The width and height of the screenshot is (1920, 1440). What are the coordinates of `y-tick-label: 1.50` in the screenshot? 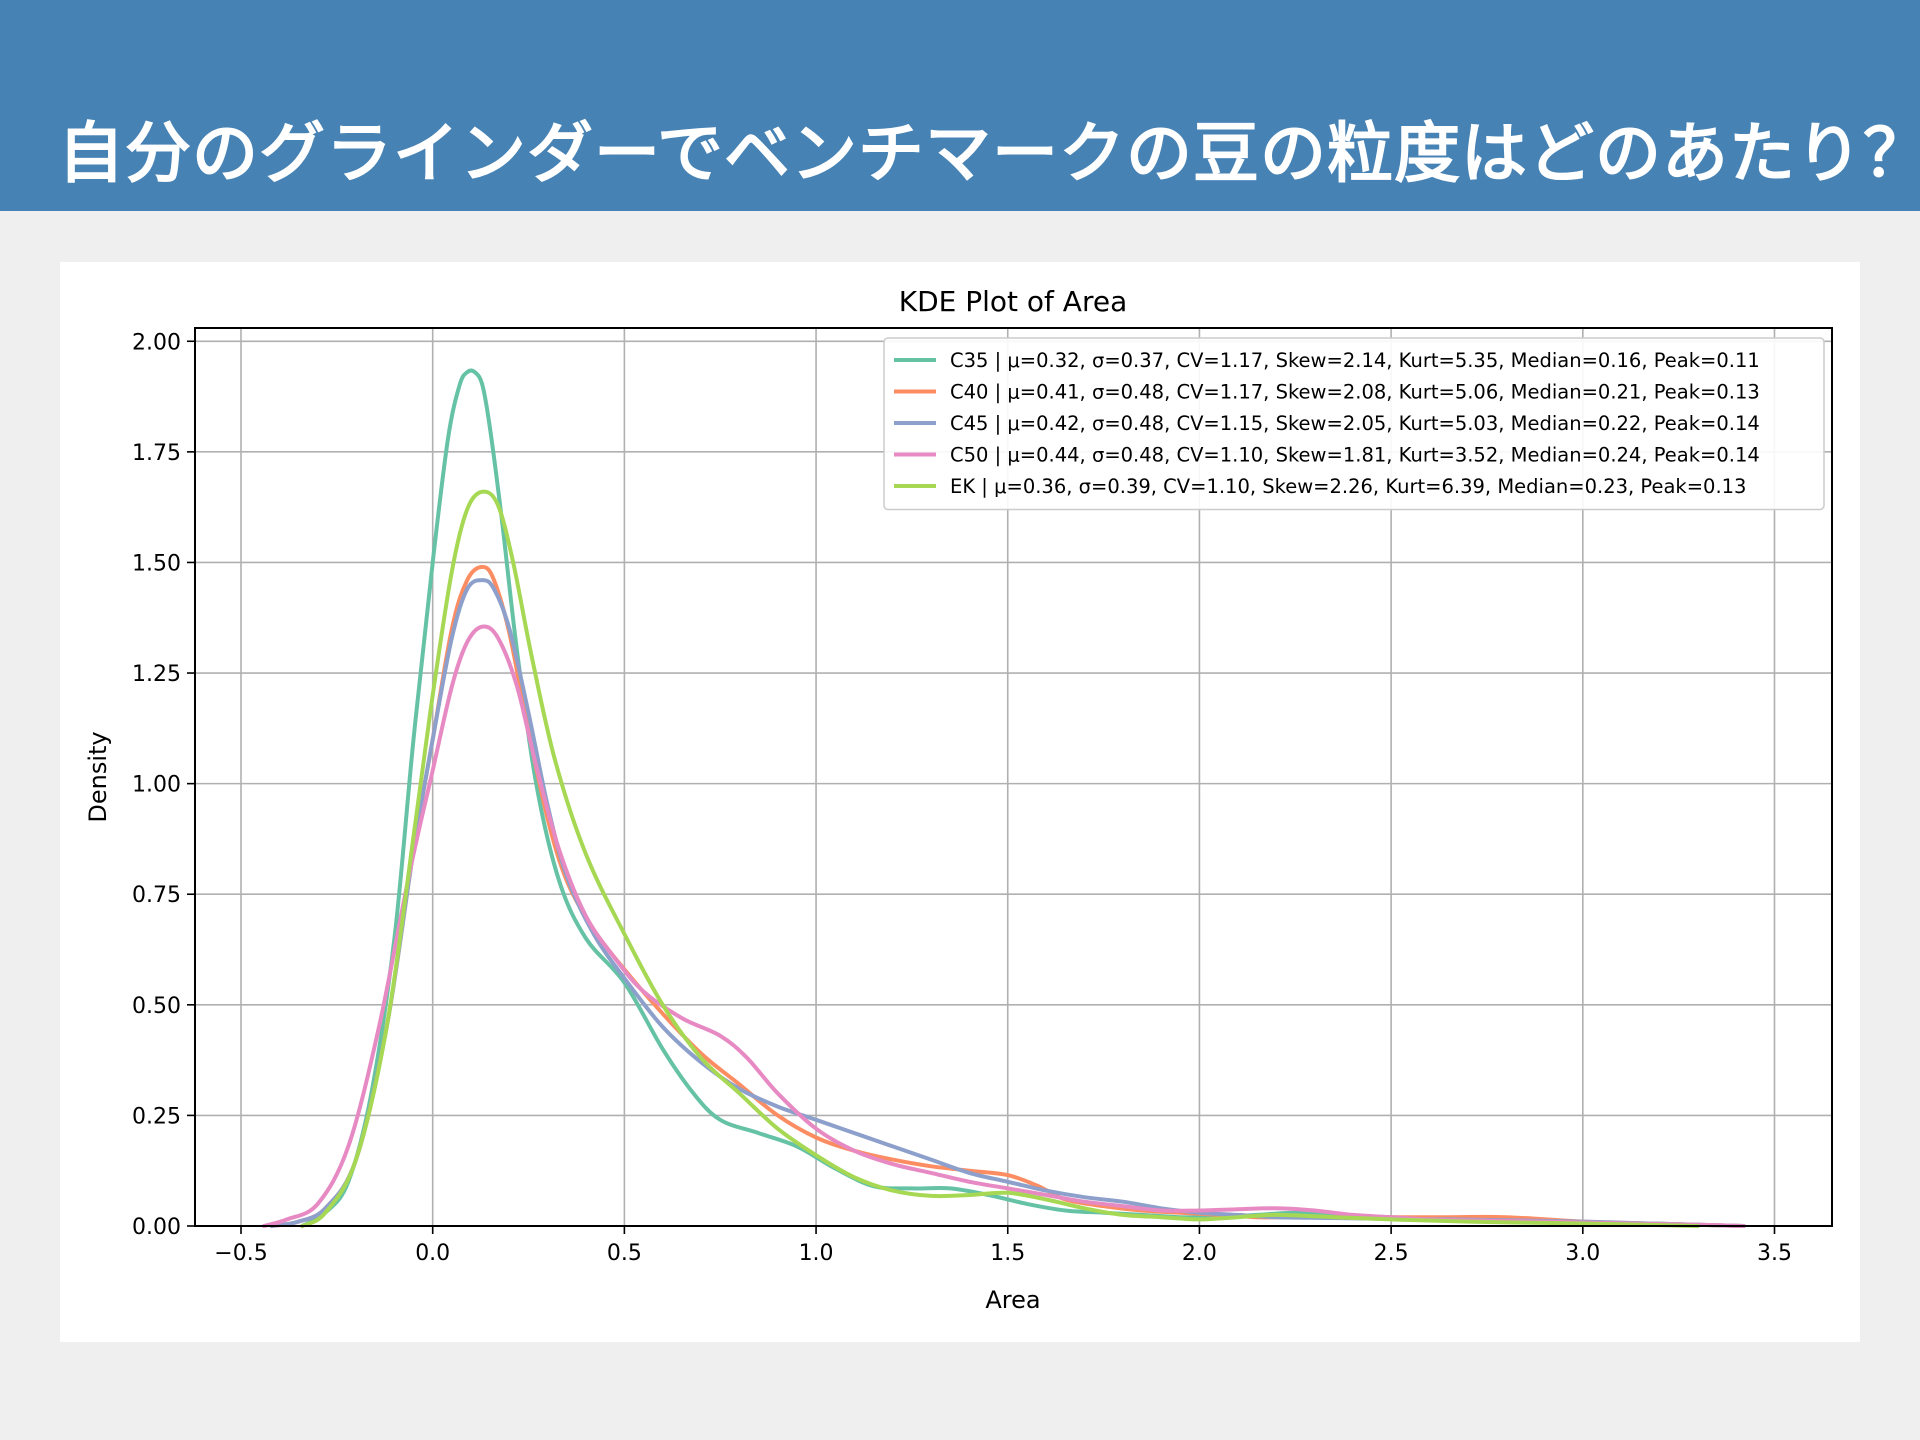 It's located at (156, 563).